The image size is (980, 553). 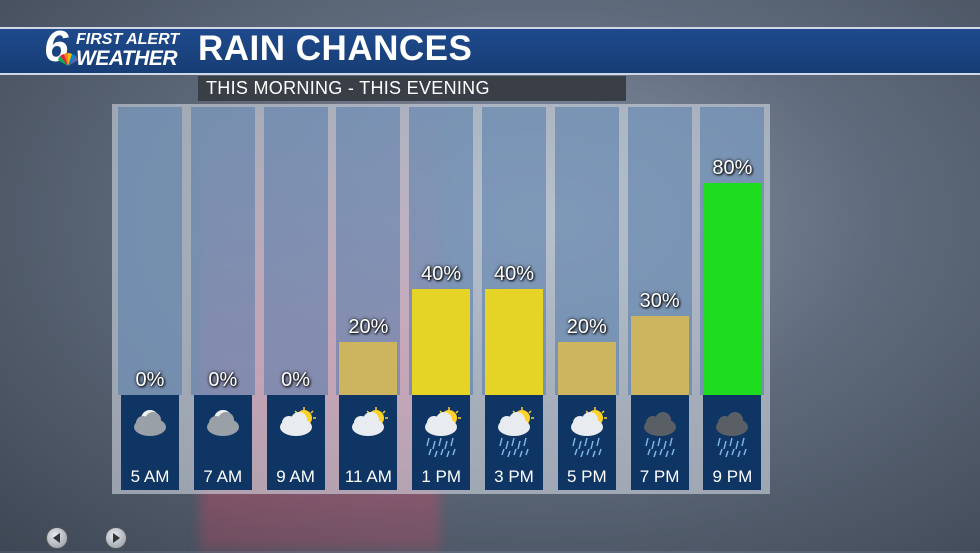 What do you see at coordinates (441, 476) in the screenshot?
I see `time-label: 1 PM` at bounding box center [441, 476].